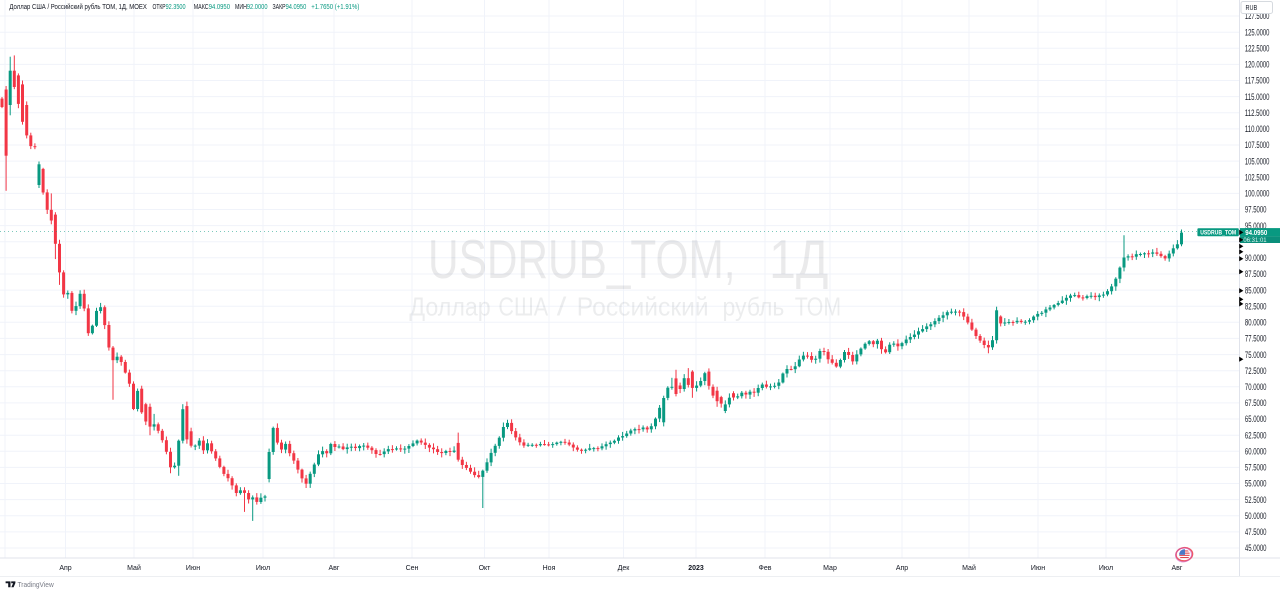 This screenshot has height=594, width=1280. Describe the element at coordinates (1257, 32) in the screenshot. I see `svg-text: 125.0000` at that location.